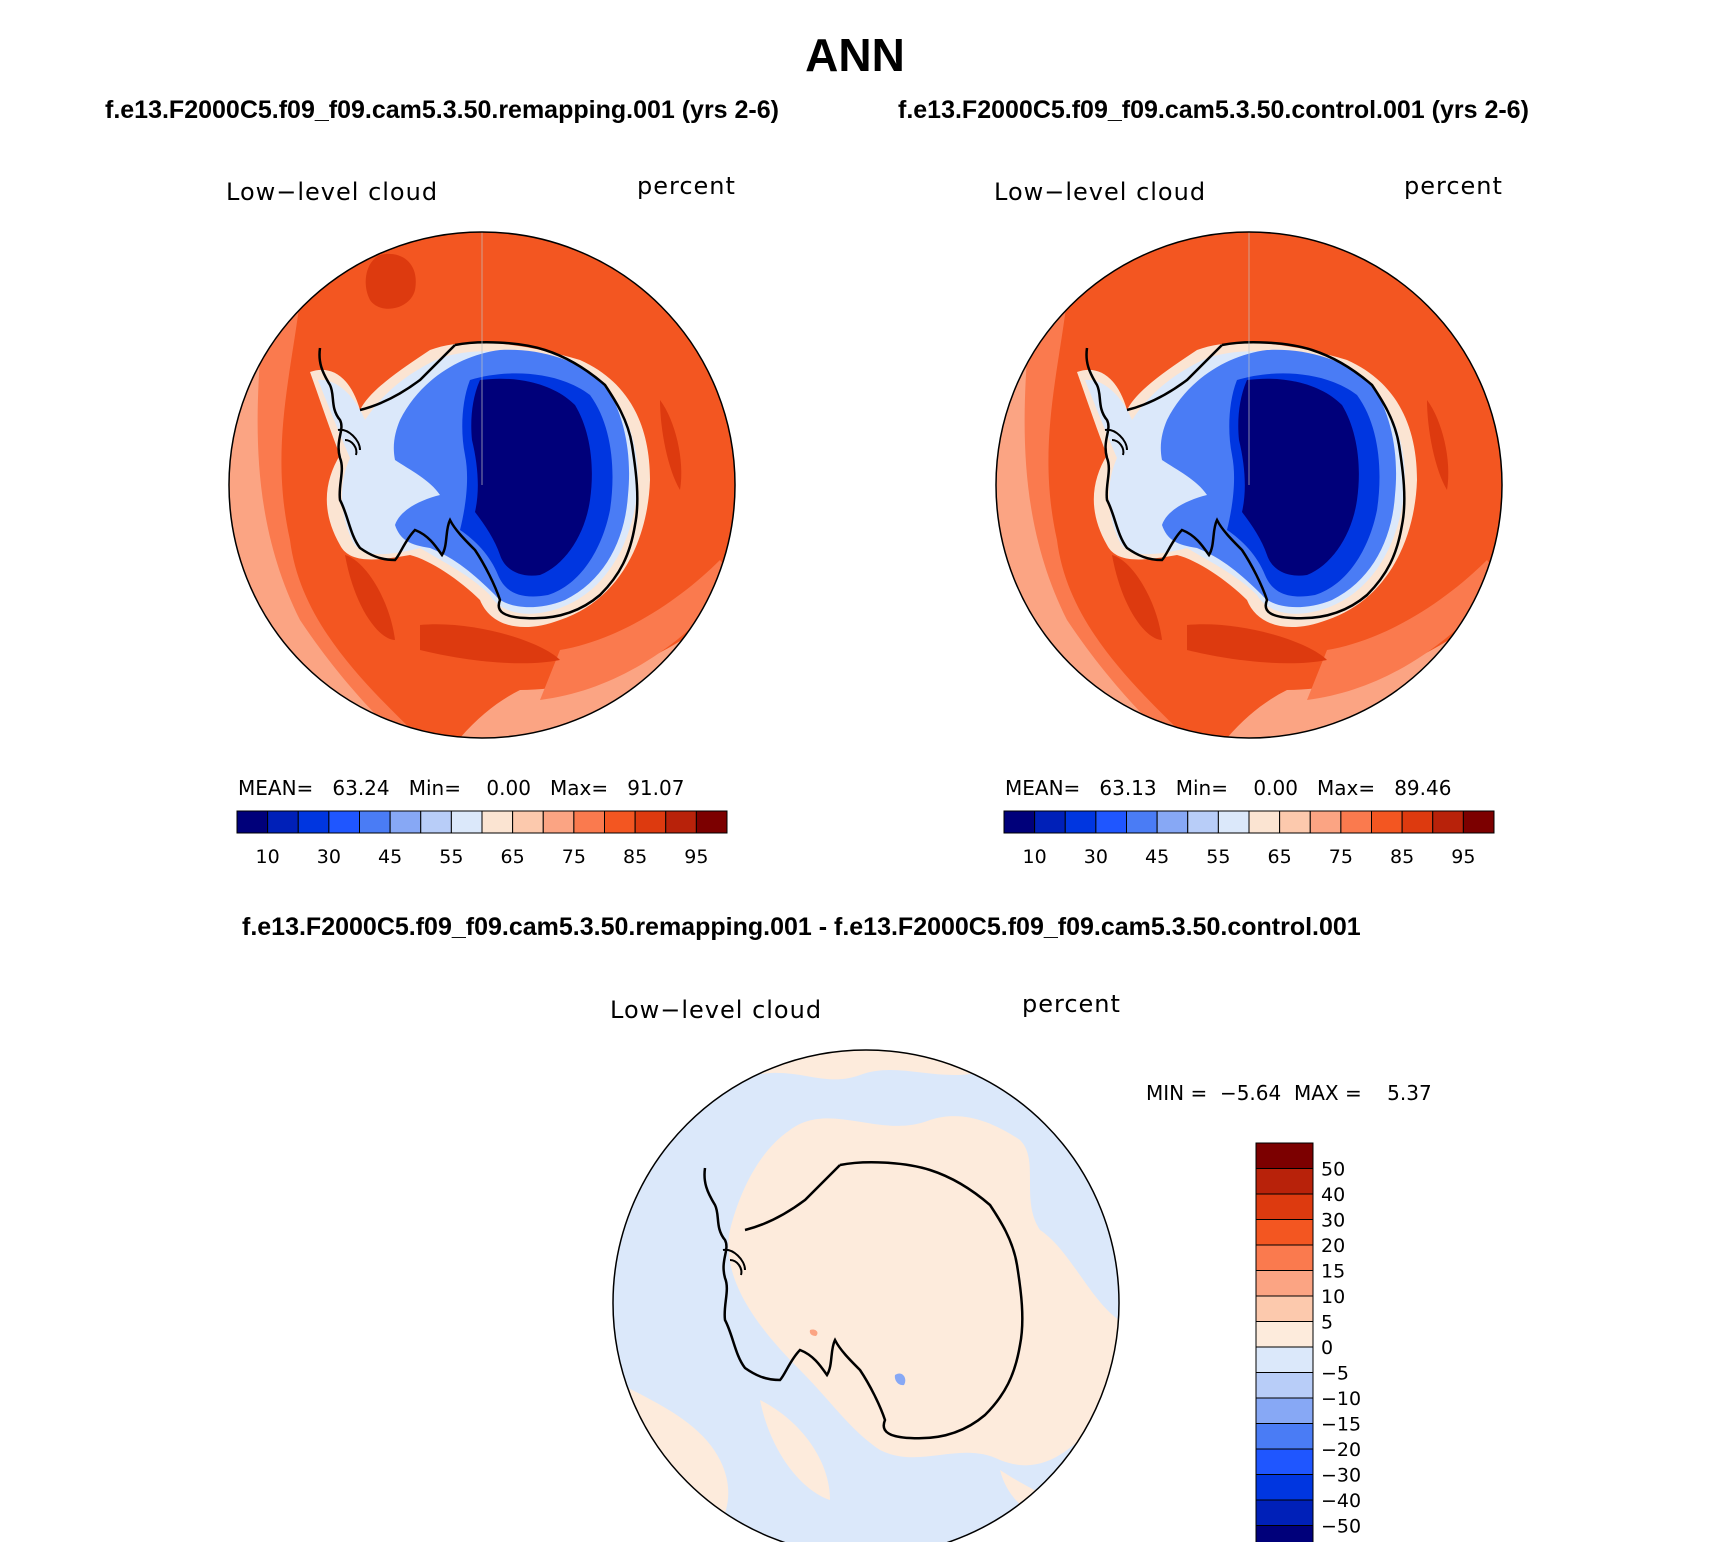  I want to click on control-colorbar-tick-label: 10, so click(1035, 857).